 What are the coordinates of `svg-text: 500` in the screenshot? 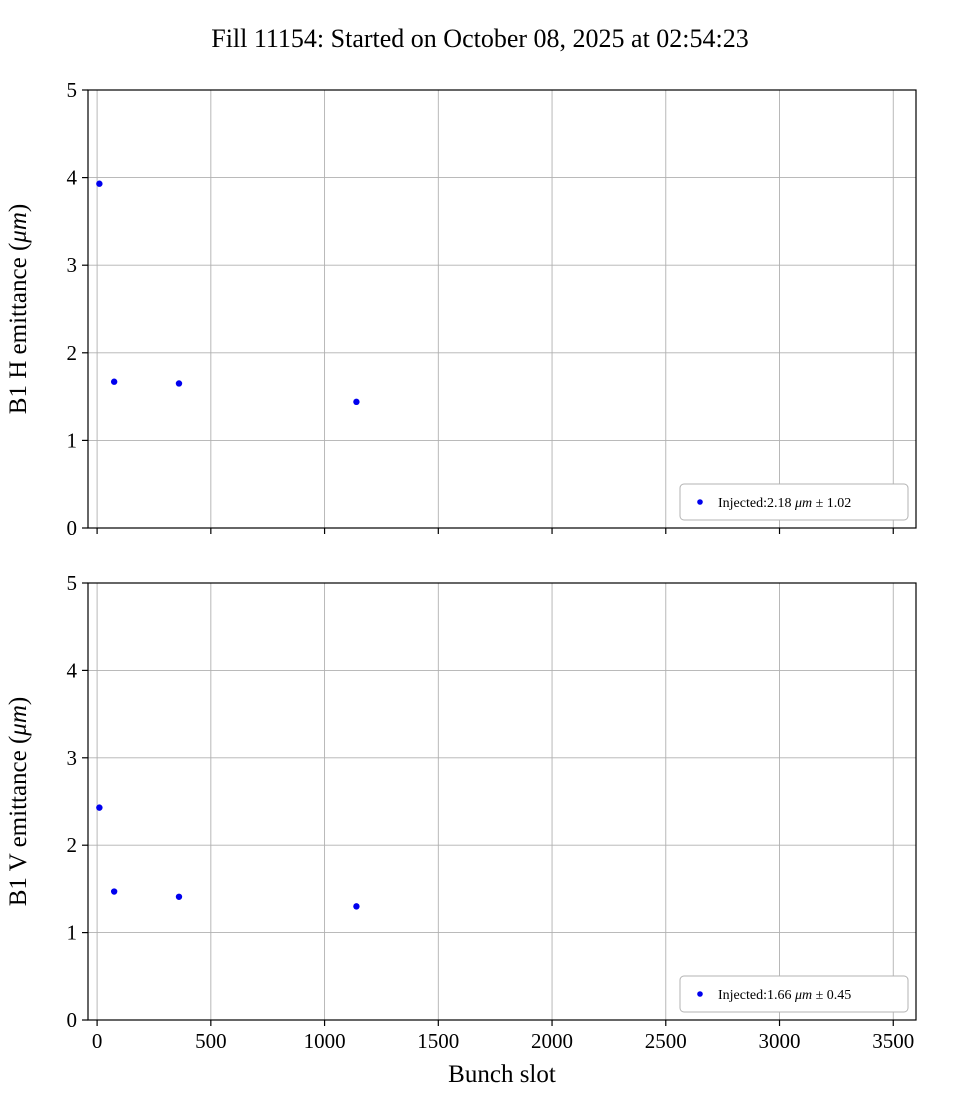 It's located at (211, 1041).